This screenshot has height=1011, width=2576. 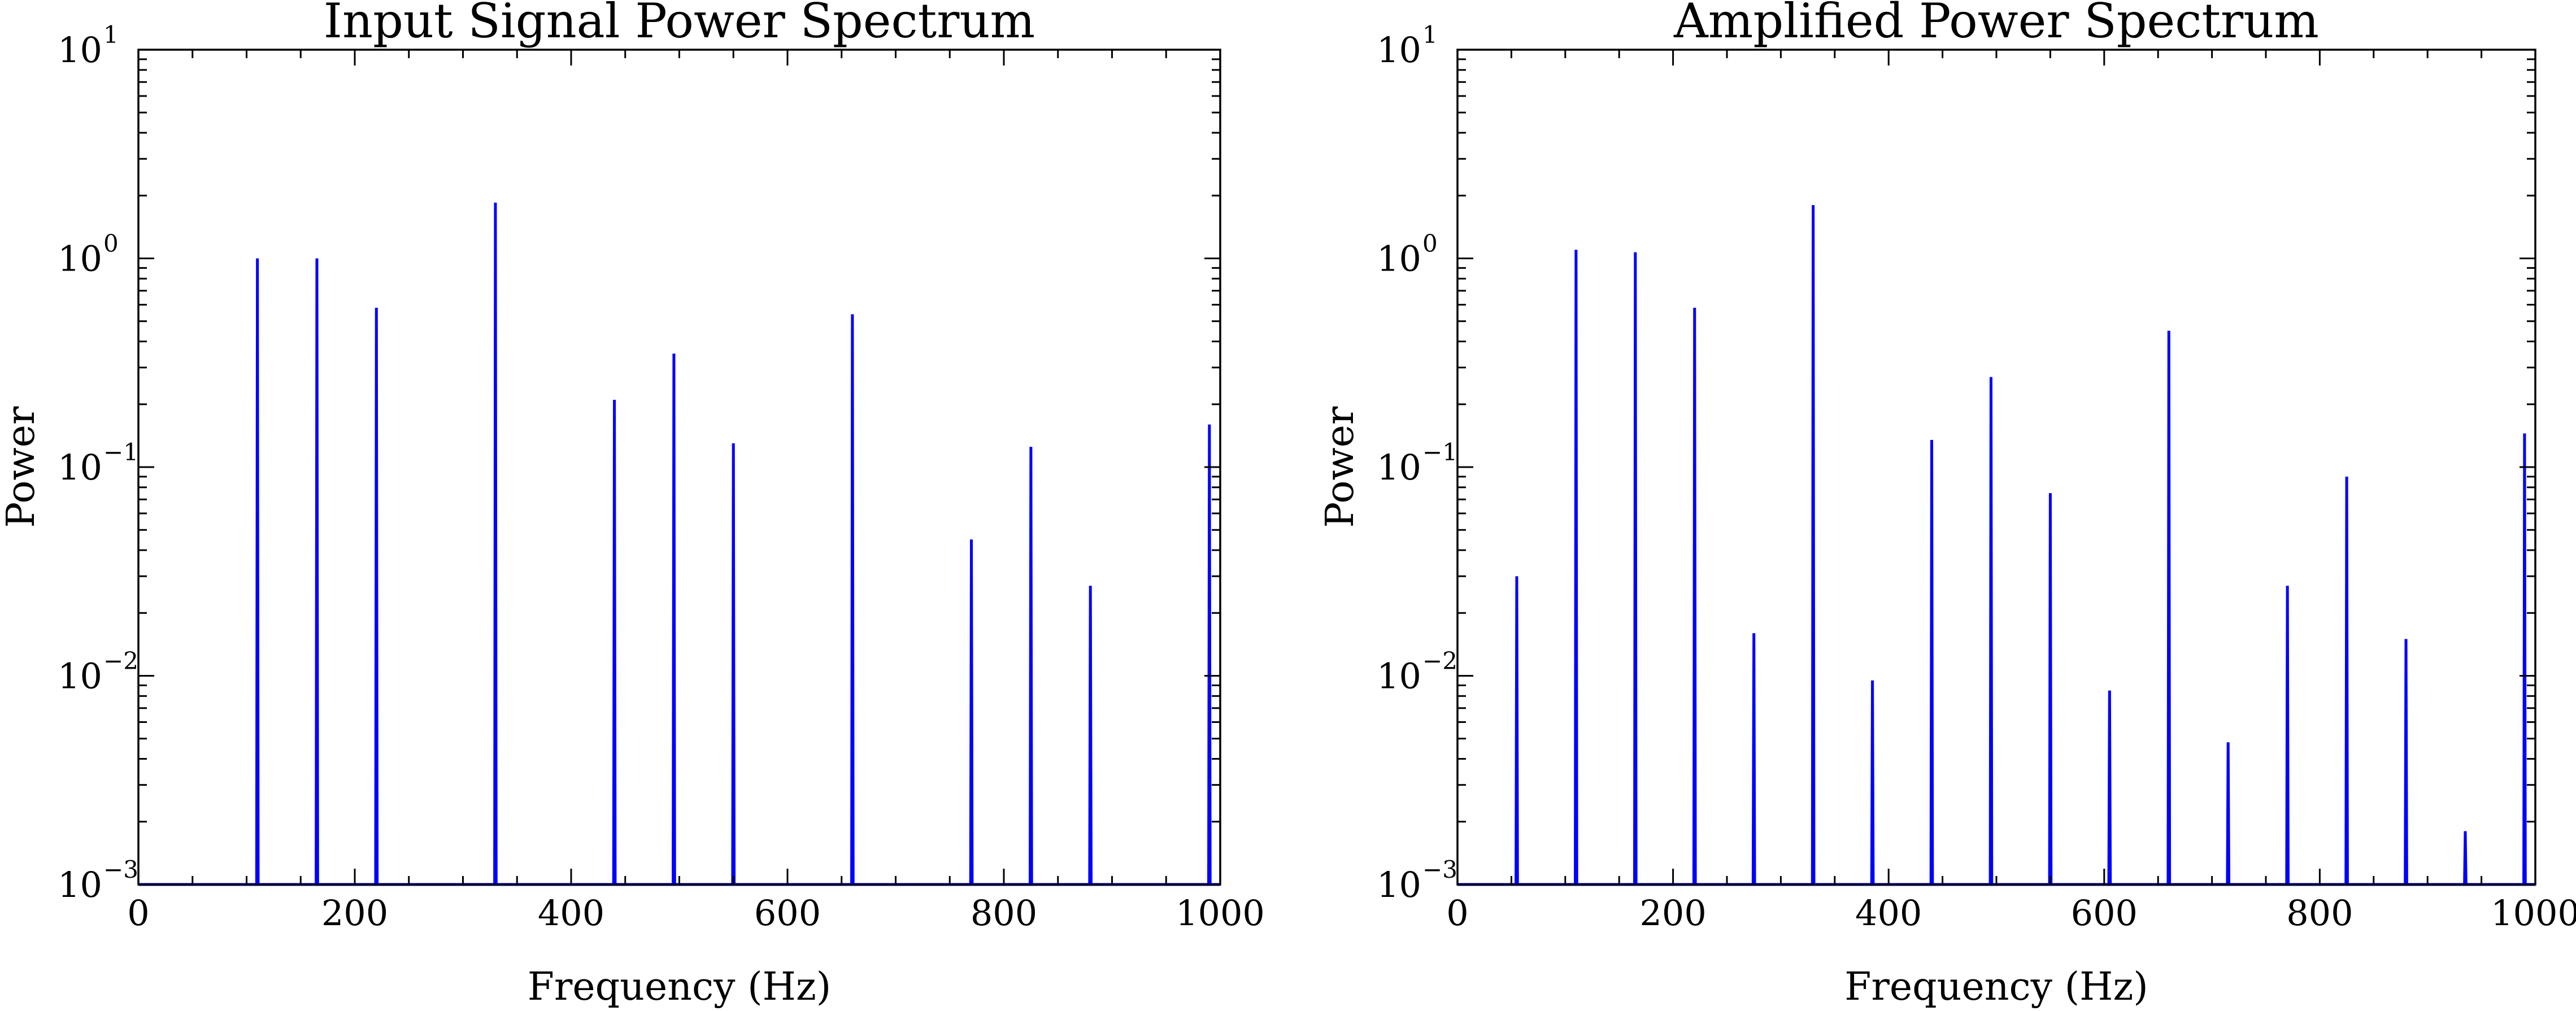 What do you see at coordinates (120, 869) in the screenshot?
I see `input-y-tick-exponent: −3` at bounding box center [120, 869].